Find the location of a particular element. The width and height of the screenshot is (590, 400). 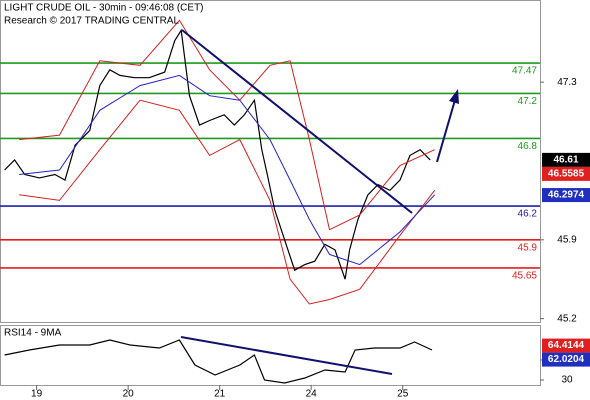

series-line is located at coordinates (218, 361).